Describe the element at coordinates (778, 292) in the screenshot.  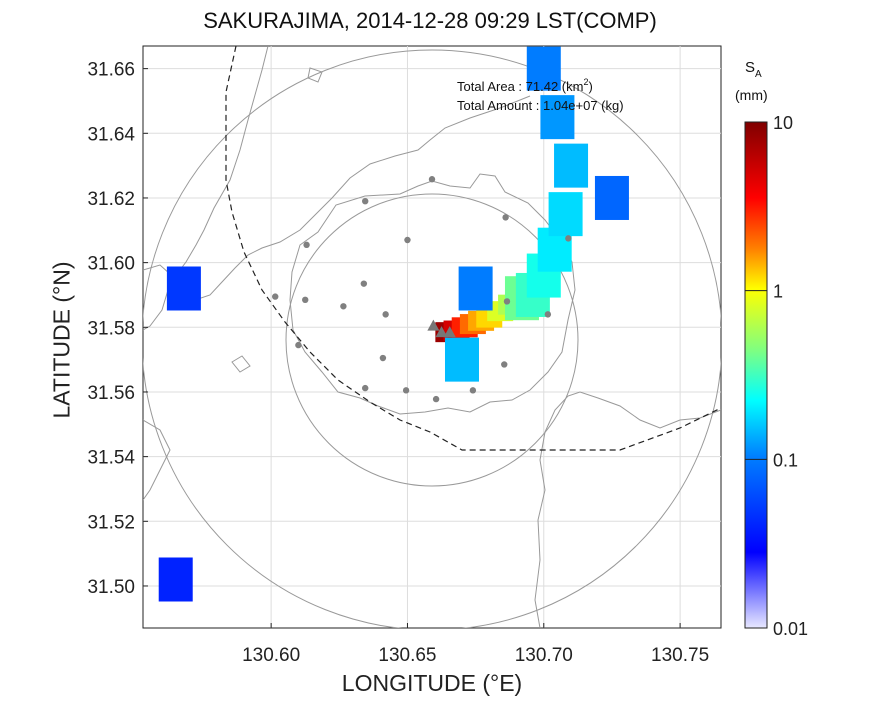
I see `colorbar-tick-label: 1` at that location.